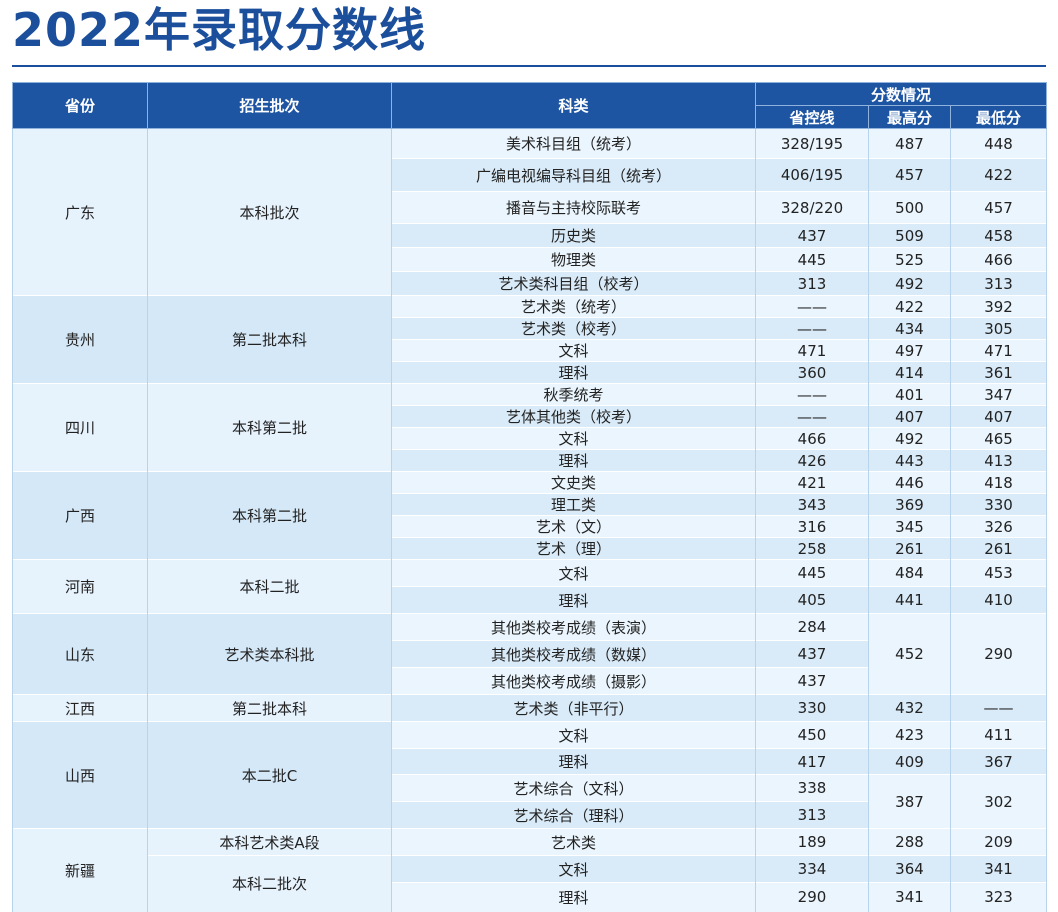 The image size is (1058, 912). Describe the element at coordinates (573, 627) in the screenshot. I see `subject-cell: 其他类校考成绩（表演）` at that location.